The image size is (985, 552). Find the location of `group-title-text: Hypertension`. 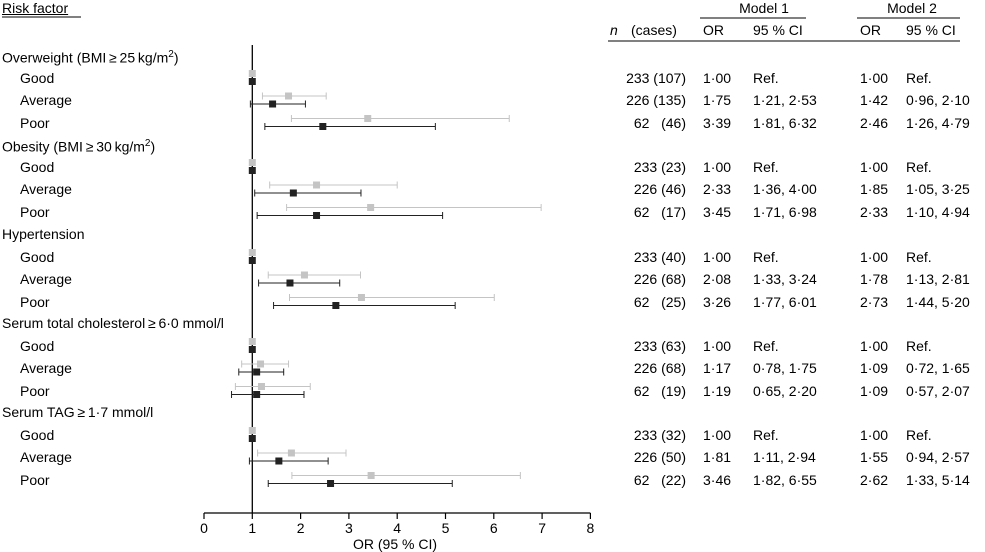

group-title-text: Hypertension is located at coordinates (43, 234).